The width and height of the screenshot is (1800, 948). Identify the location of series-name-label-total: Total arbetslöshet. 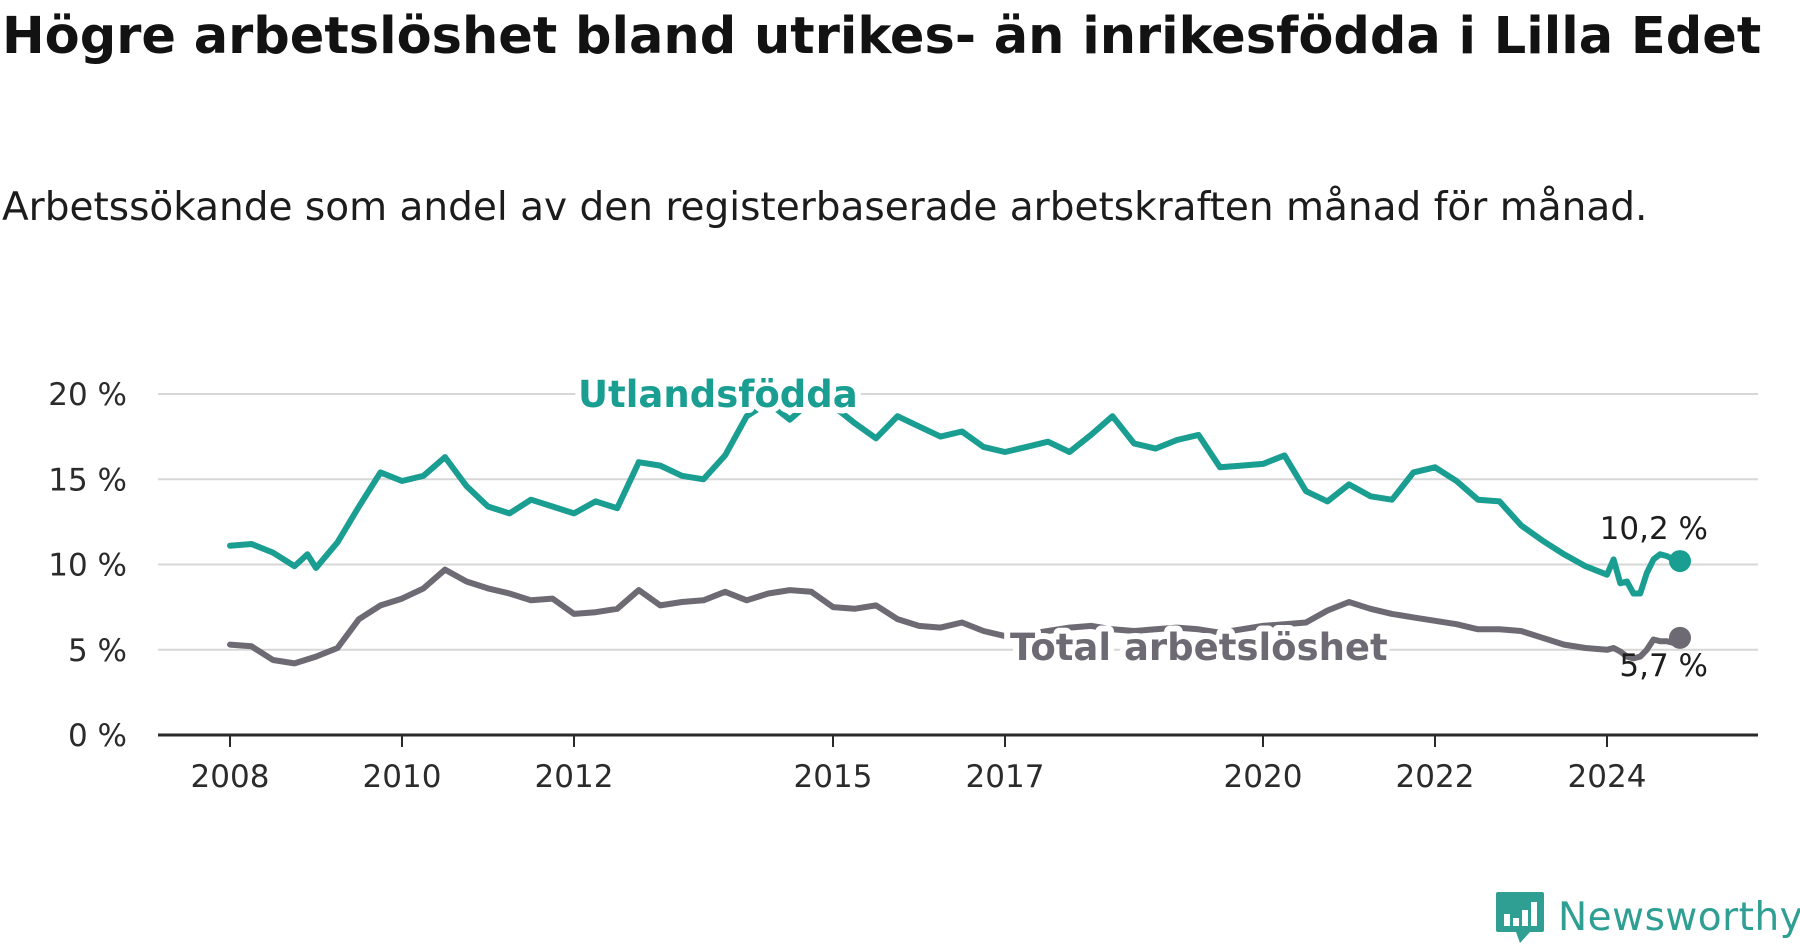
(1199, 647).